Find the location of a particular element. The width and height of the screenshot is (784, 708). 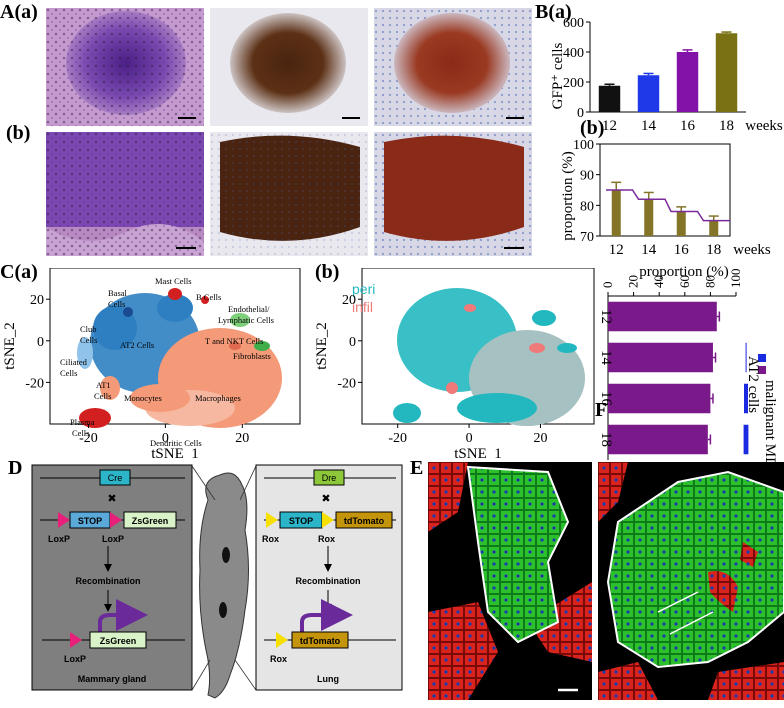

F-category-label: 18 is located at coordinates (606, 439).